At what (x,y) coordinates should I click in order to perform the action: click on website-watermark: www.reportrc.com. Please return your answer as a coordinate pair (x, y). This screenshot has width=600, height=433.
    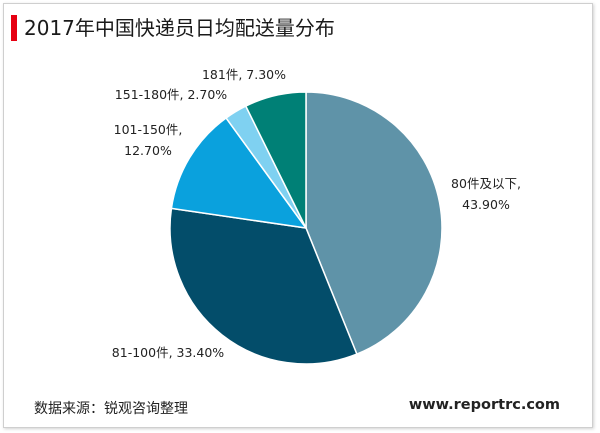
    Looking at the image, I should click on (484, 405).